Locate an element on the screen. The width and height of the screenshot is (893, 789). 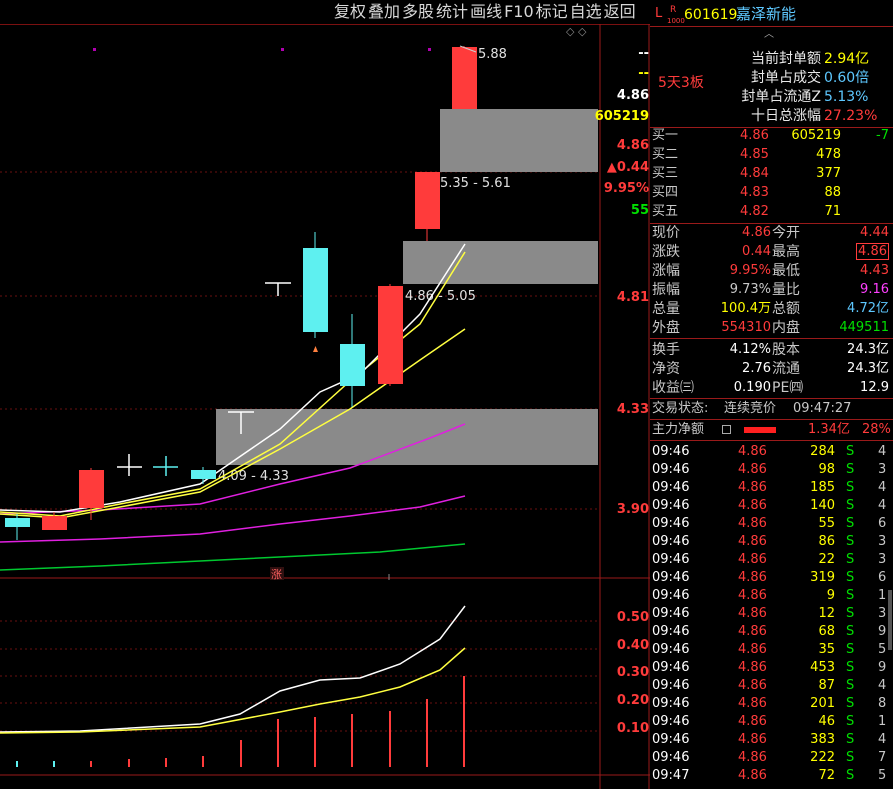
bid-price: 4.82 is located at coordinates (754, 211).